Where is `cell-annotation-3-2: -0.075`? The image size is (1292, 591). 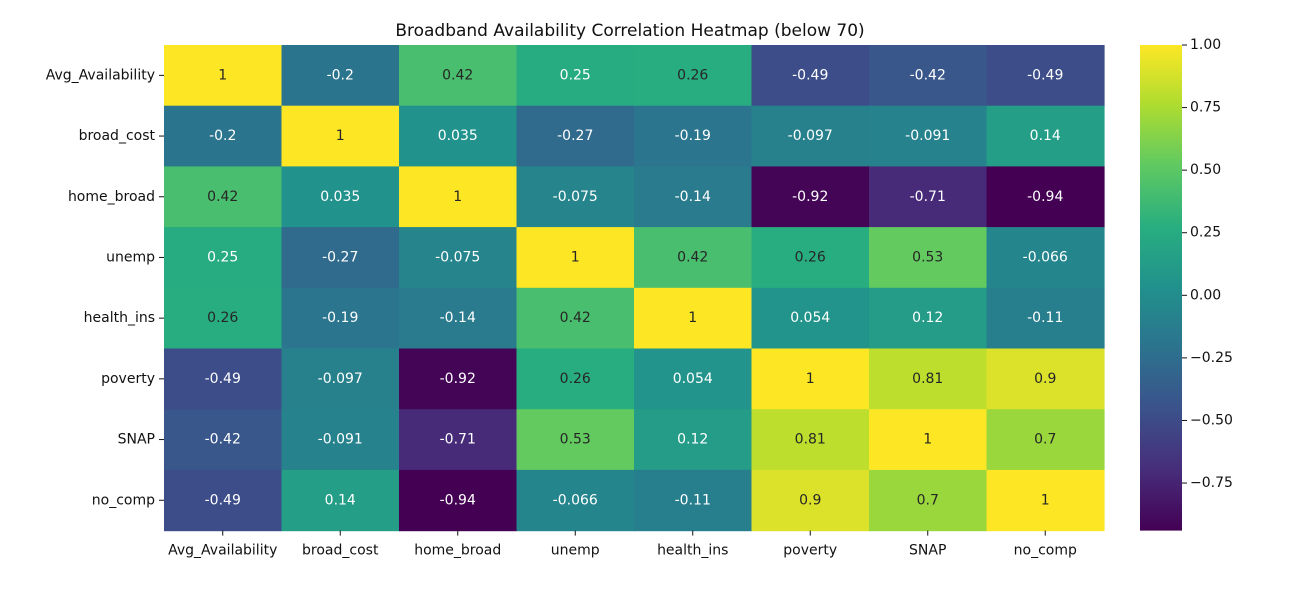
cell-annotation-3-2: -0.075 is located at coordinates (457, 257).